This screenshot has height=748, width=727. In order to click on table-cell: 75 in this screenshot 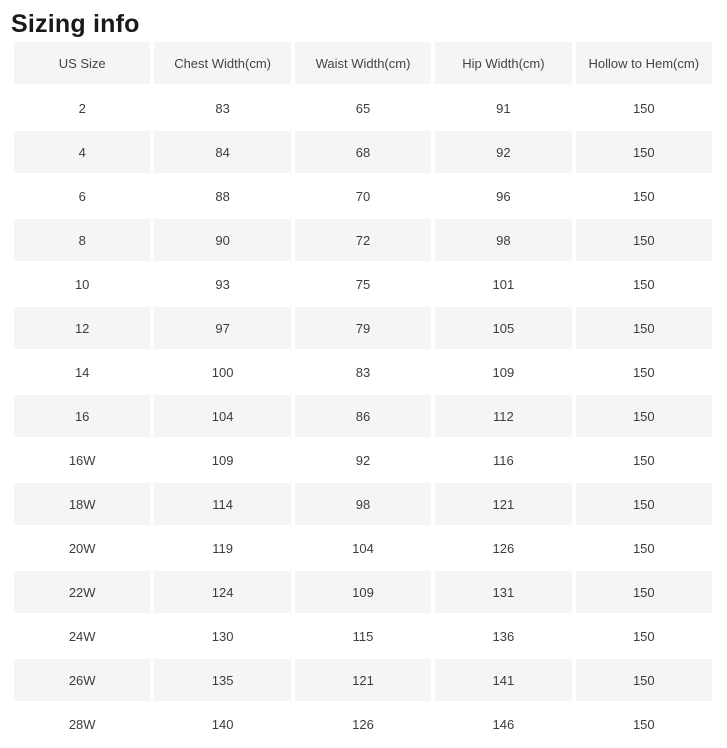, I will do `click(363, 284)`.